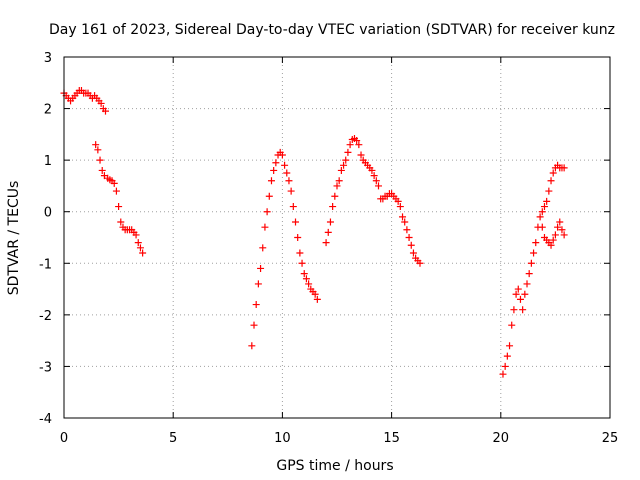 The width and height of the screenshot is (640, 480). Describe the element at coordinates (334, 466) in the screenshot. I see `x-axis-label: GPS time / hours` at that location.